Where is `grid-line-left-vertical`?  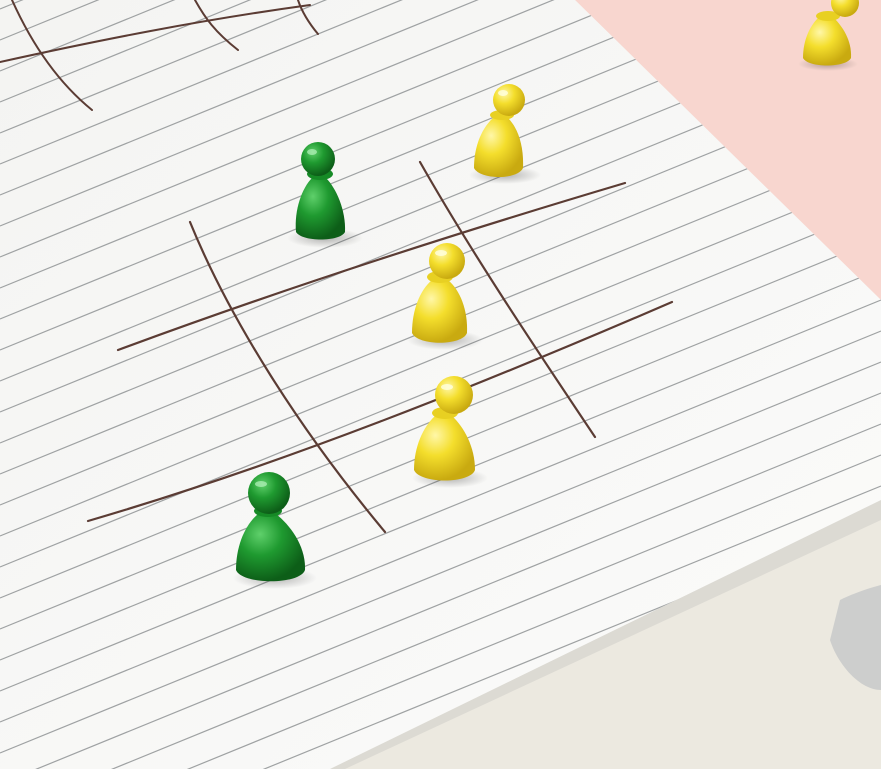 grid-line-left-vertical is located at coordinates (287, 377).